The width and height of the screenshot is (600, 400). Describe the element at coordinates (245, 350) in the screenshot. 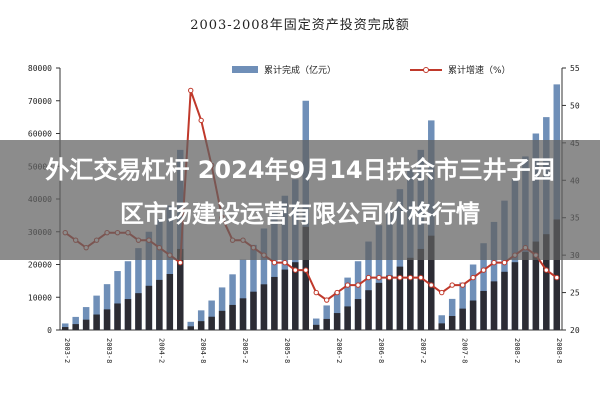

I see `x-tick-label: 2005-2` at that location.